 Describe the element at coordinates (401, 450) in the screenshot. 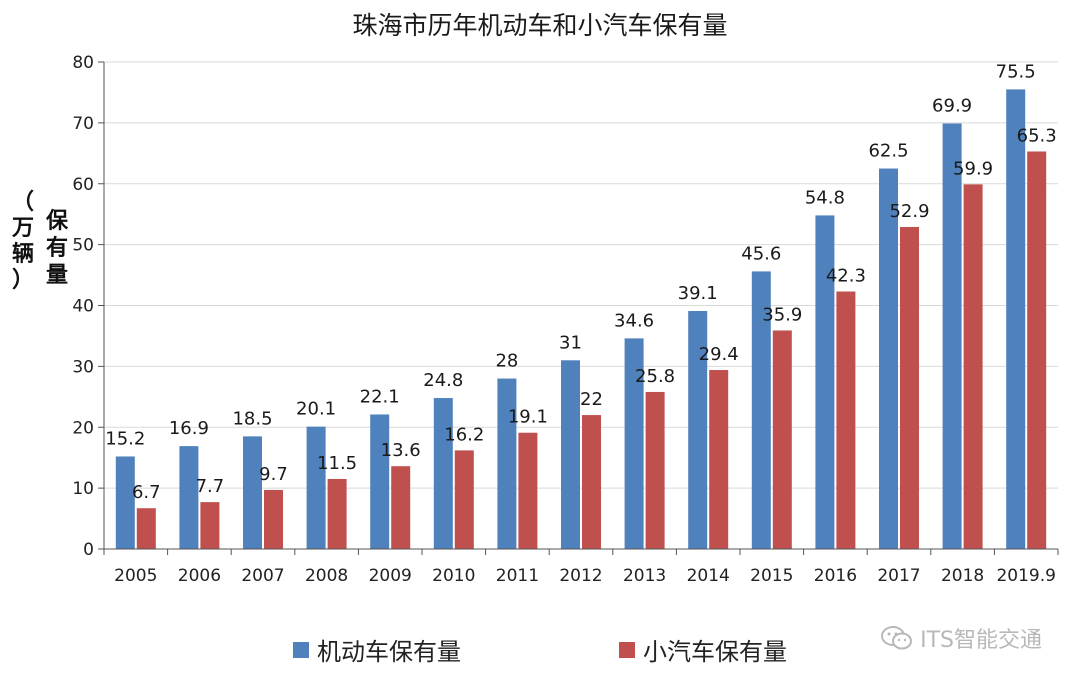

I see `data-label: 13.6` at that location.